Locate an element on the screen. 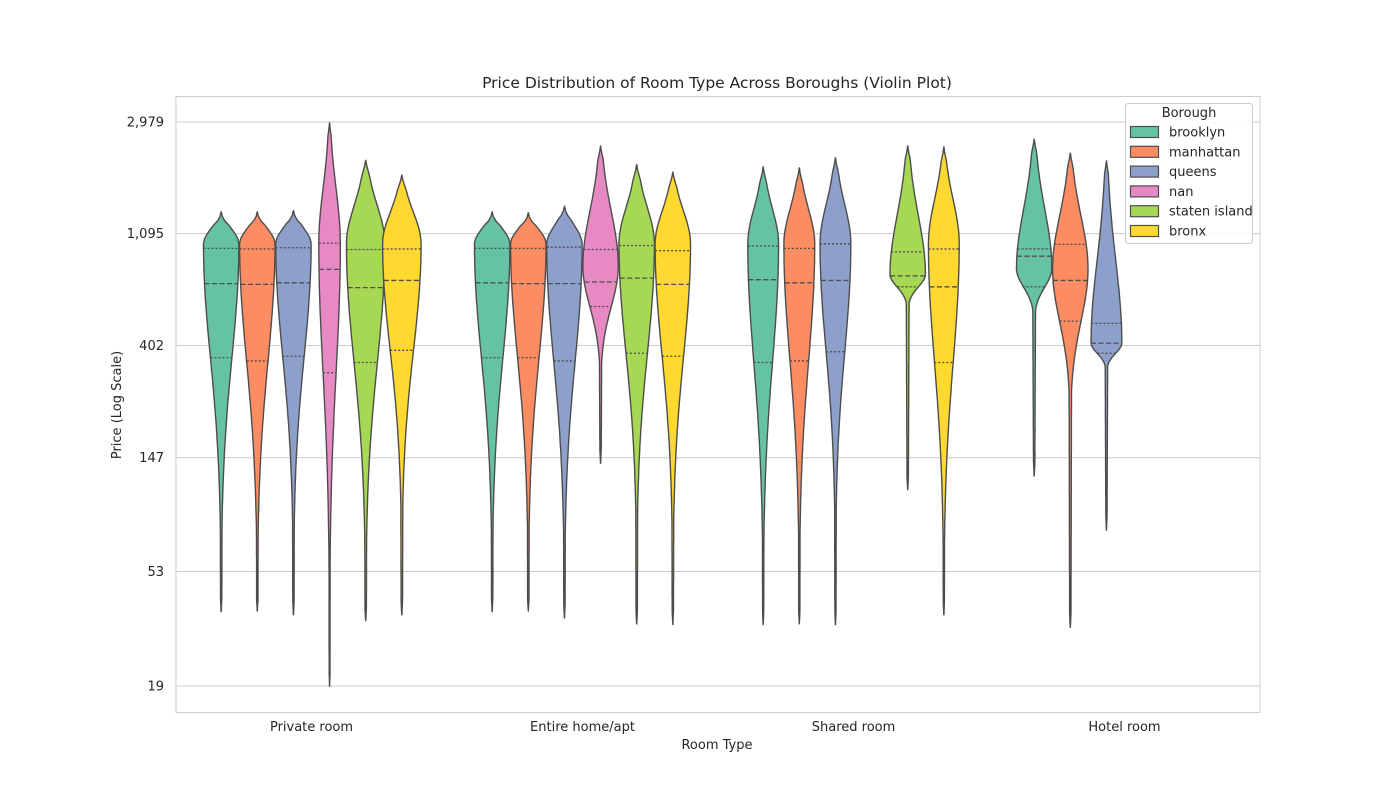 Image resolution: width=1400 pixels, height=800 pixels. legend-title: Borough is located at coordinates (1189, 113).